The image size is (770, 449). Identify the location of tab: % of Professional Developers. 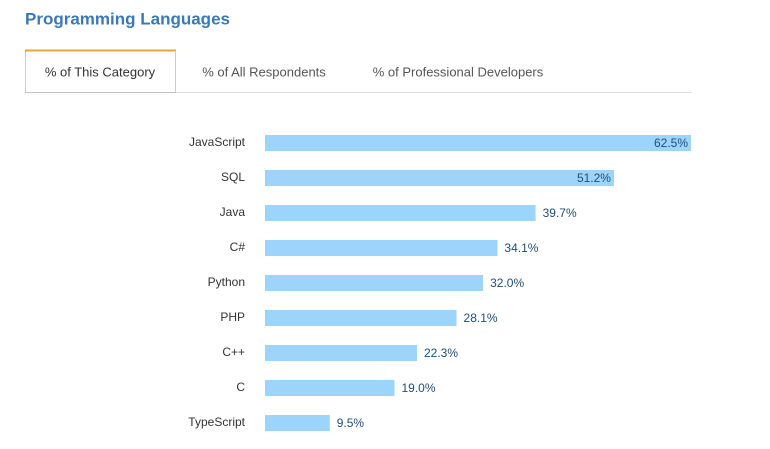
(458, 71).